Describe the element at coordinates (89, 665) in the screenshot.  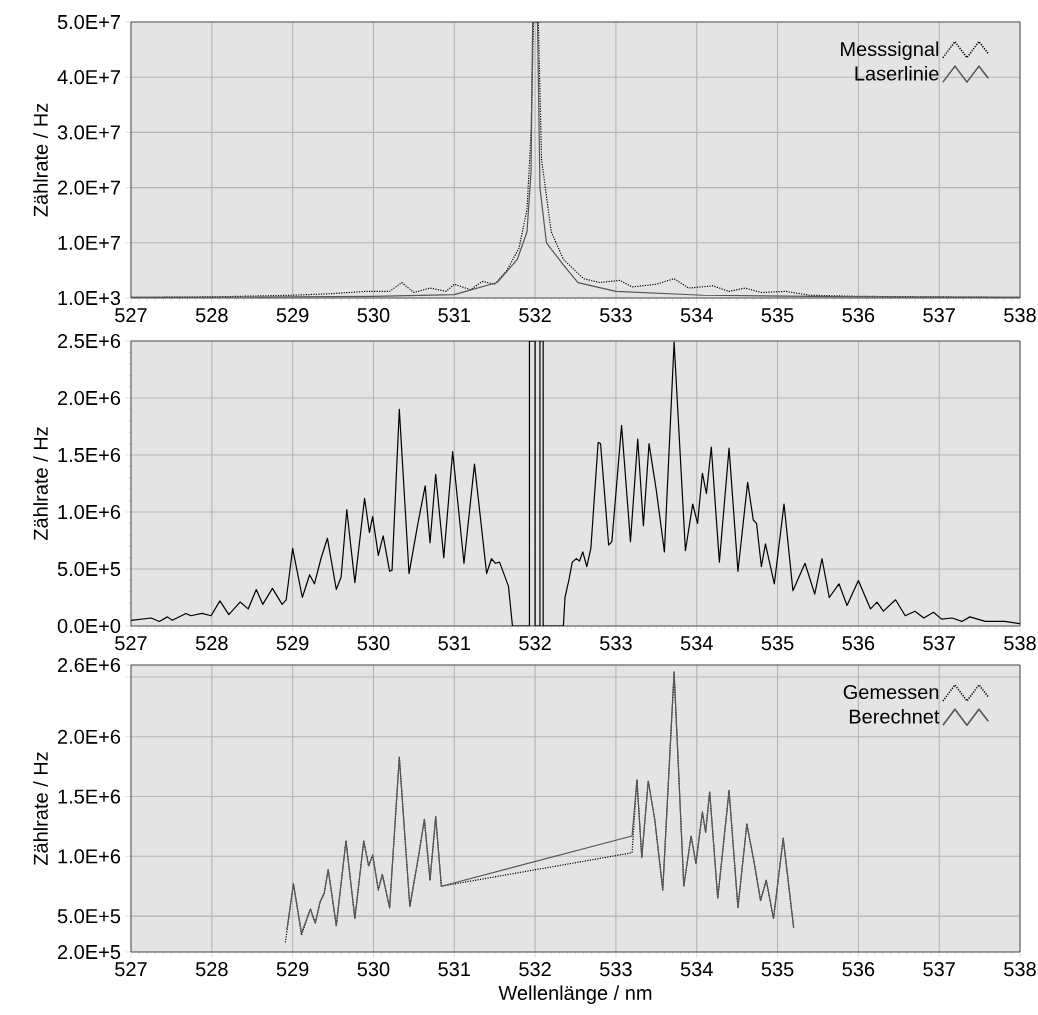
I see `y-tick-label: 2.6E+6` at that location.